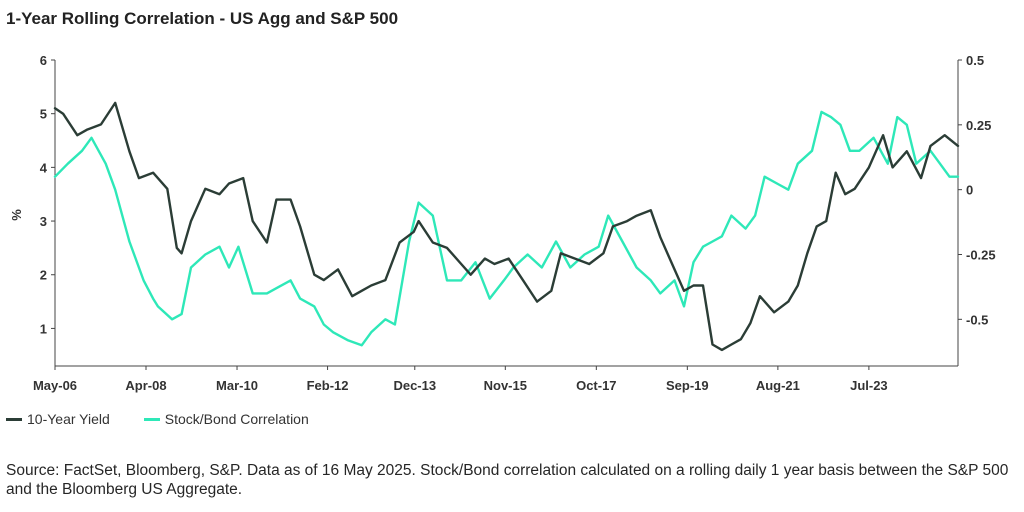 The width and height of the screenshot is (1024, 512). I want to click on y-axis-left-ticks: 1 2 3 4 5 6, so click(47, 194).